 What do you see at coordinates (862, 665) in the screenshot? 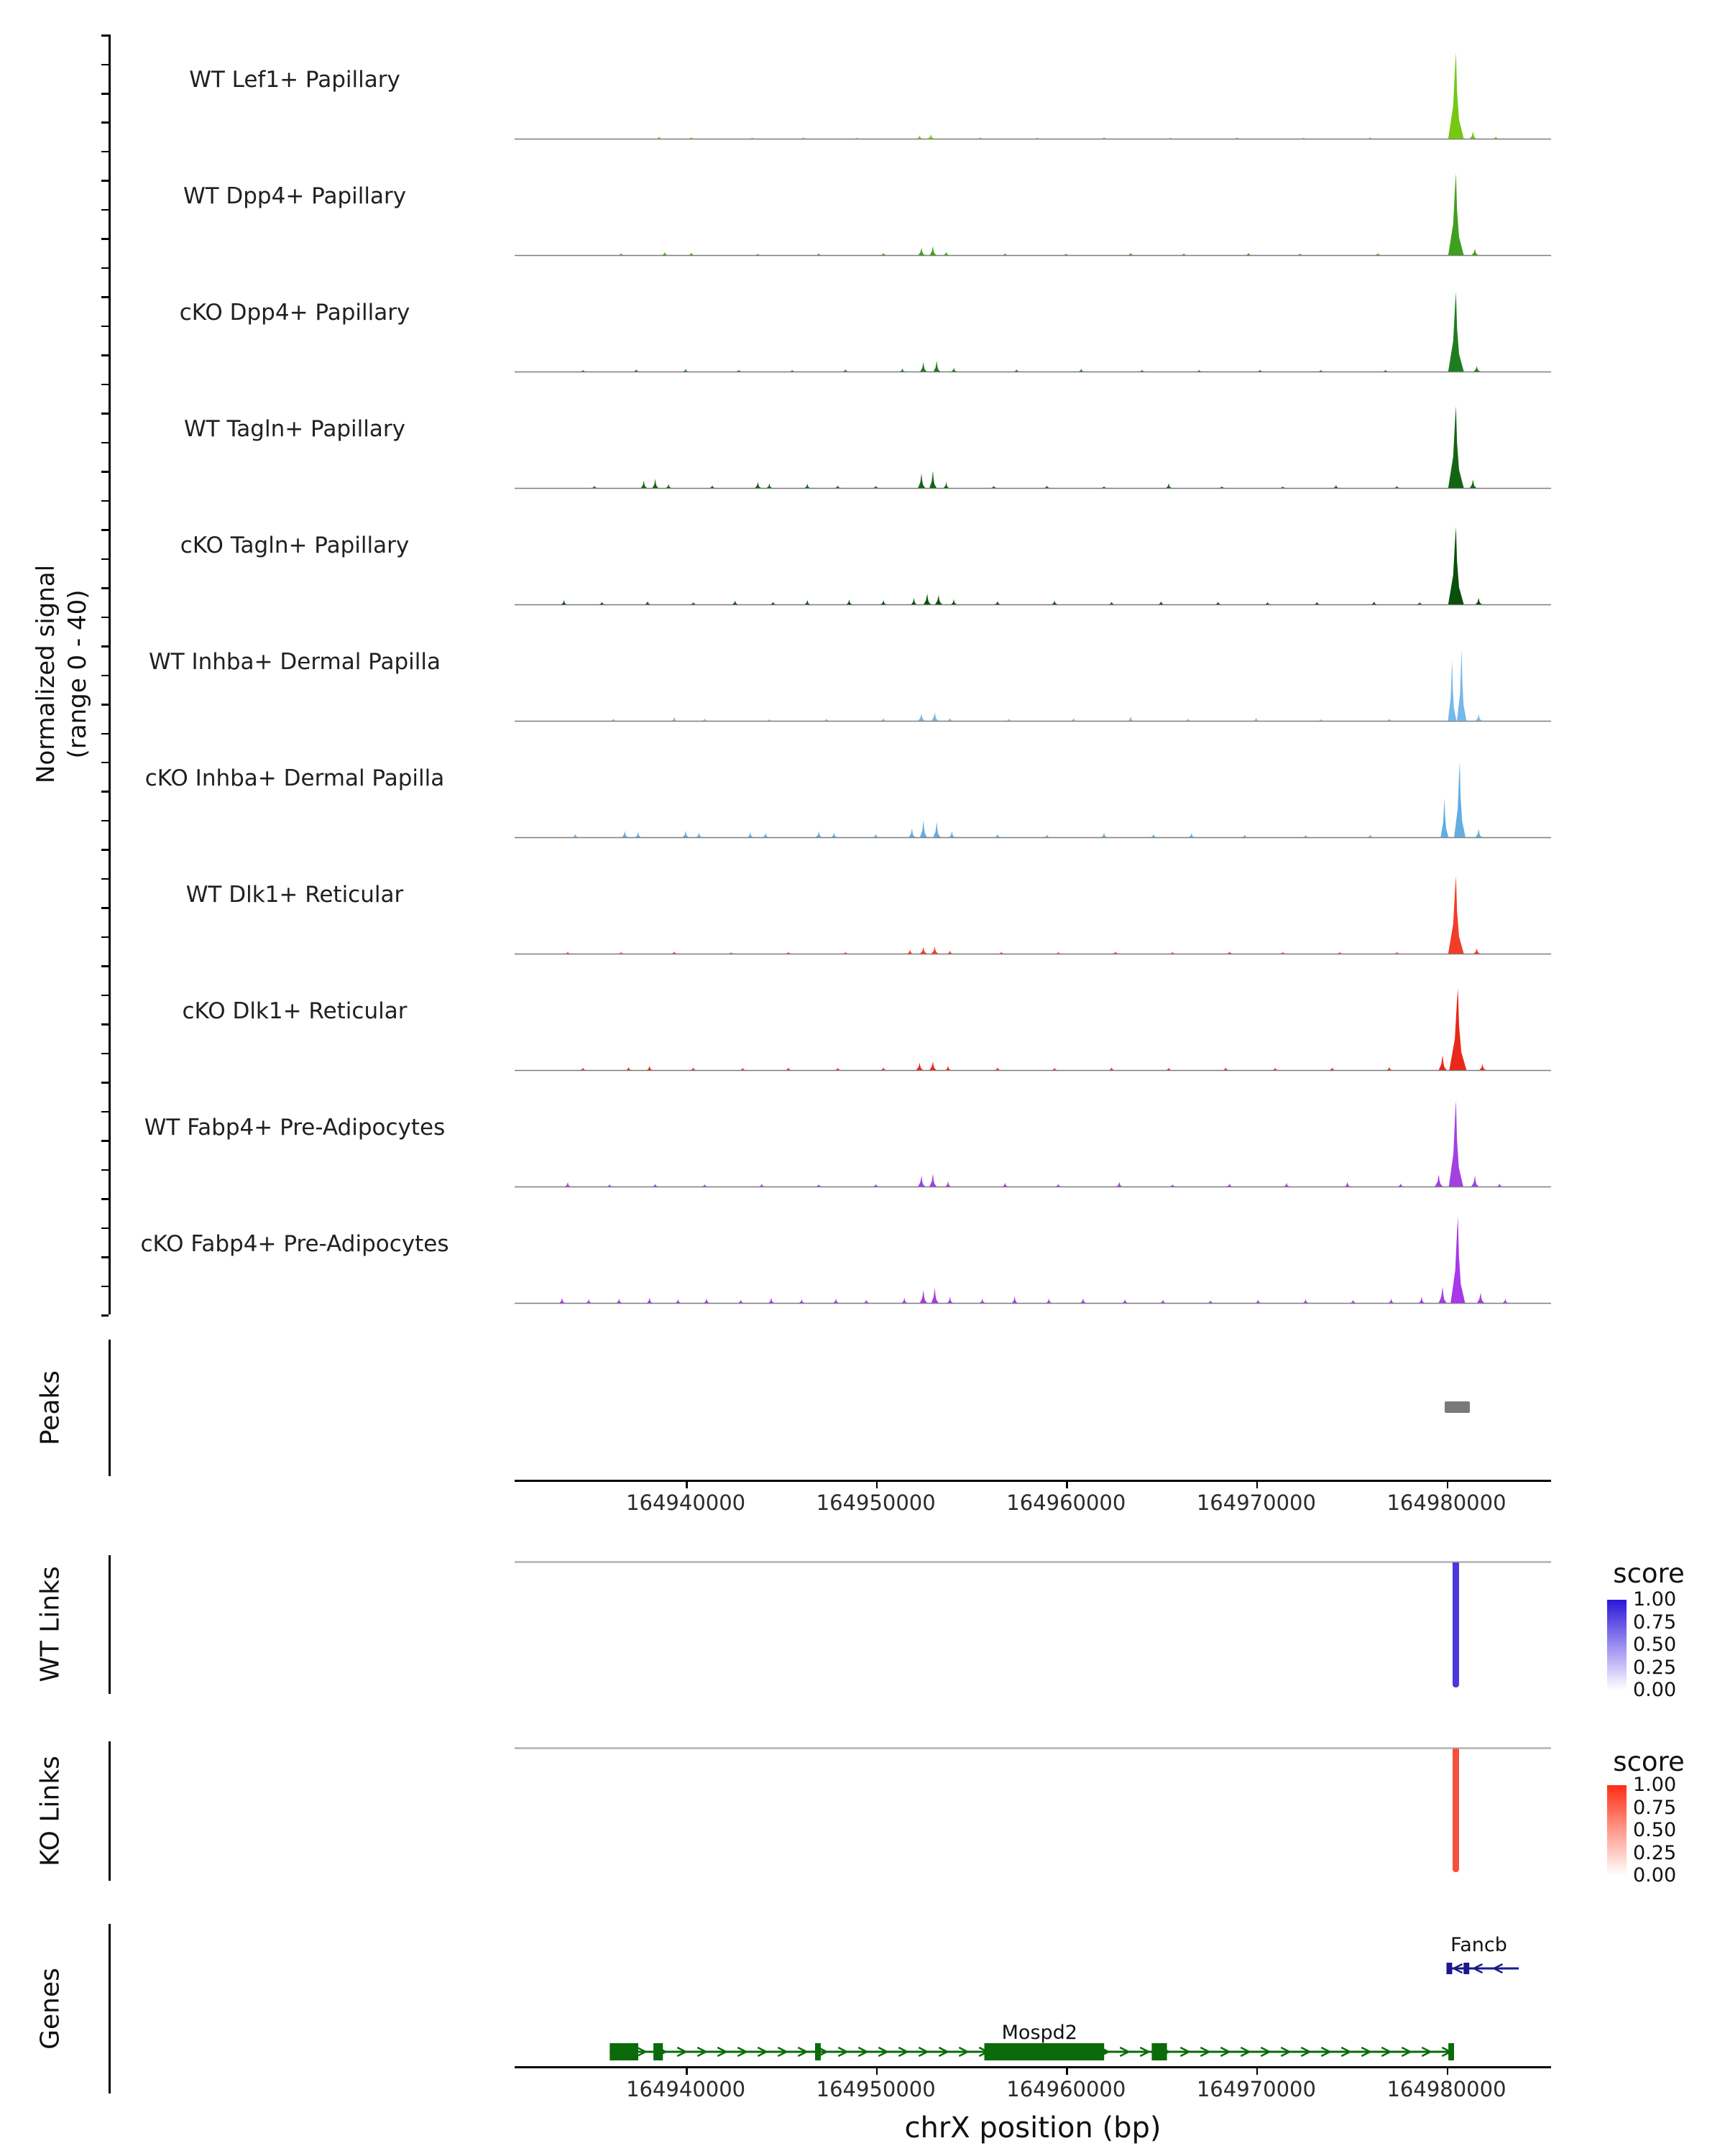
I see `signal-track-row: WT Inhba+ Dermal Papilla` at bounding box center [862, 665].